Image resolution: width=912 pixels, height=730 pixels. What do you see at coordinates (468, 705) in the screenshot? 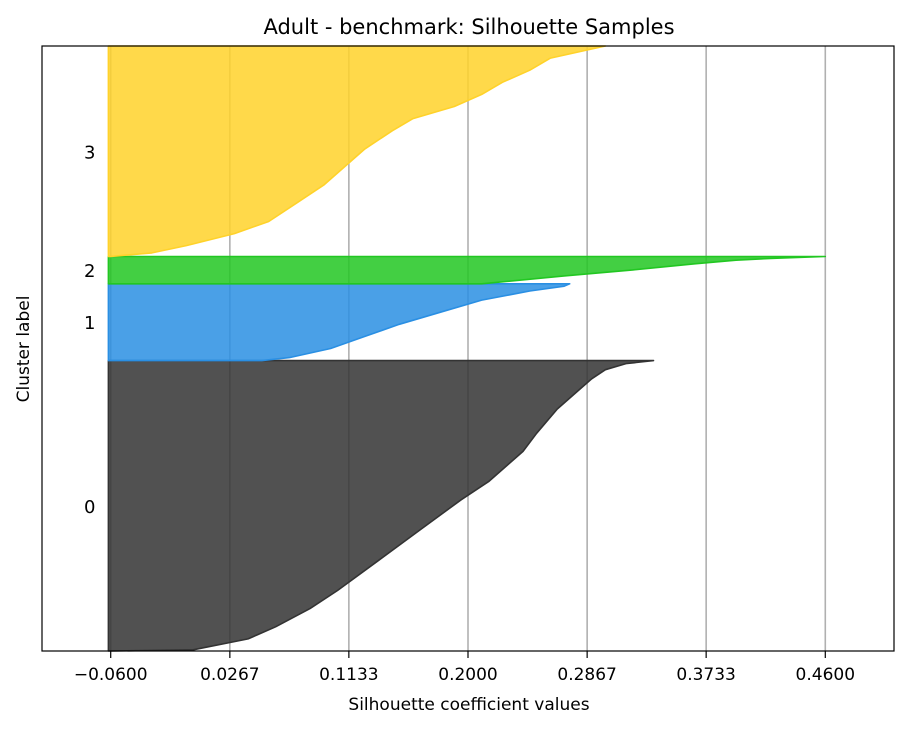
I see `x-axis-label: Silhouette coefficient values` at bounding box center [468, 705].